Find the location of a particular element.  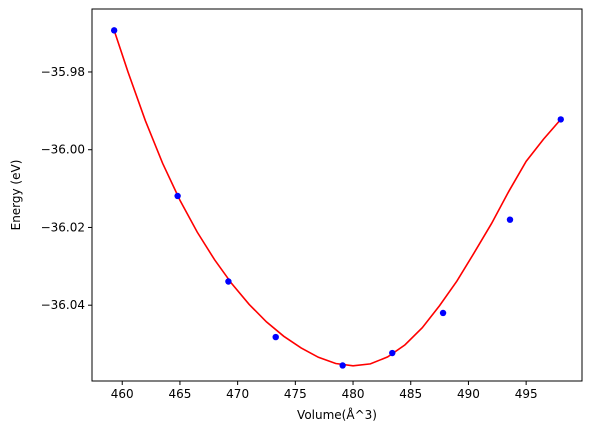

y-tick-label: −36.02 is located at coordinates (63, 227).